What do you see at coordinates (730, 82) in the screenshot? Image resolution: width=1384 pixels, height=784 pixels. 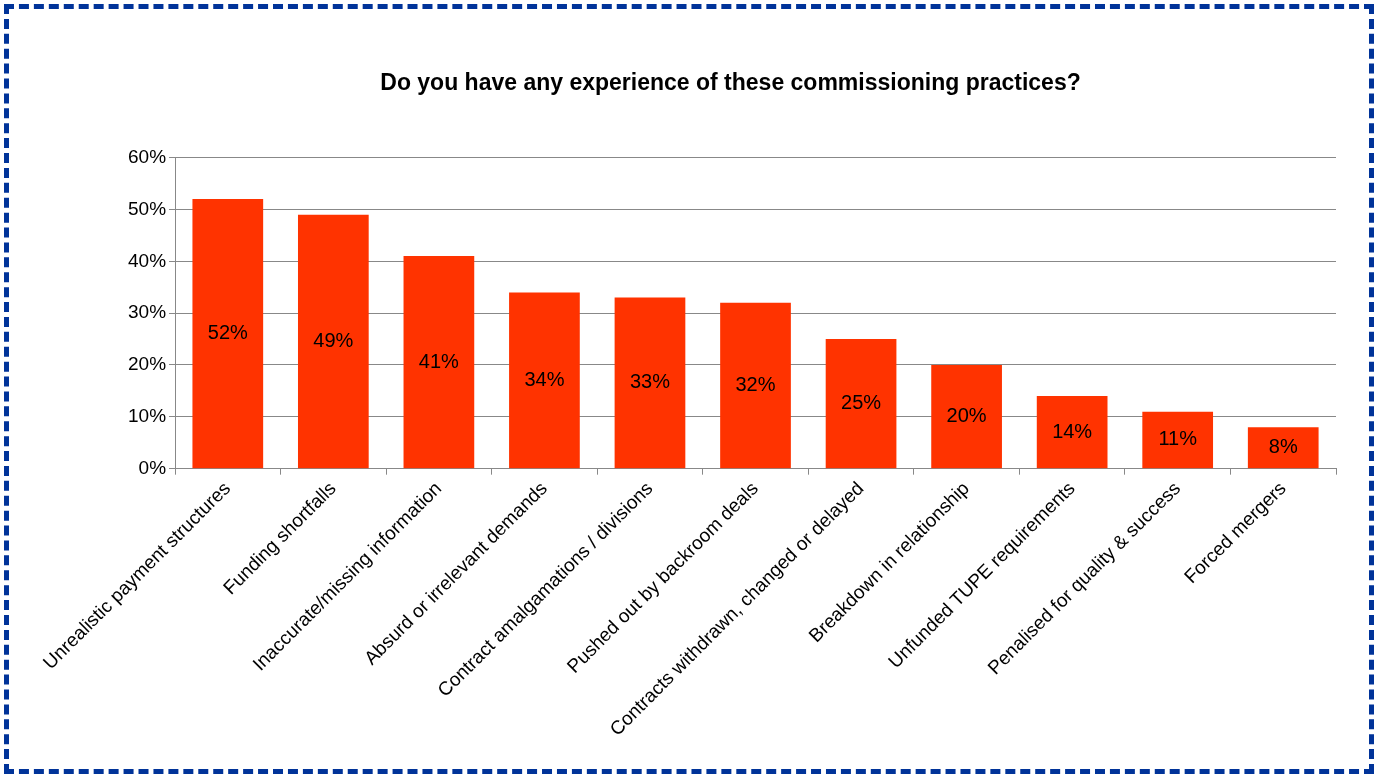 I see `chart-title: Do you have any experience of these commissioning practices?` at bounding box center [730, 82].